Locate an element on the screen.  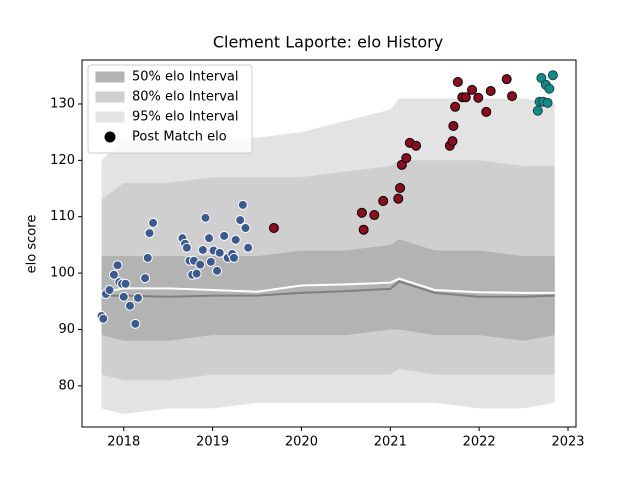
y-tick-label: 90 is located at coordinates (66, 329).